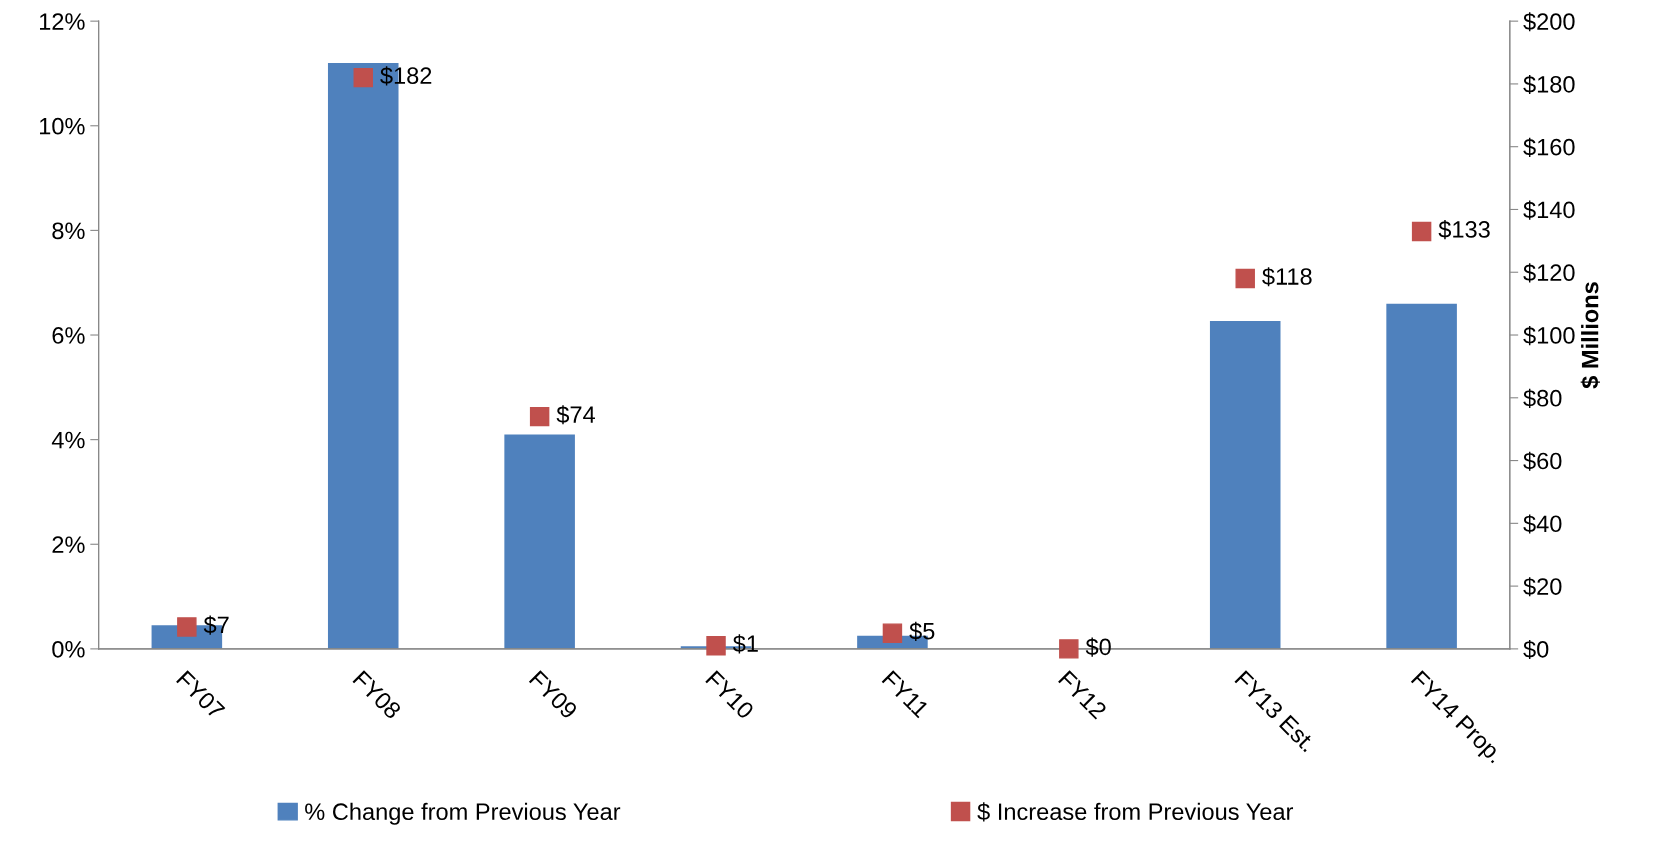 The height and width of the screenshot is (846, 1672). I want to click on y2-tick-label: $120, so click(1549, 273).